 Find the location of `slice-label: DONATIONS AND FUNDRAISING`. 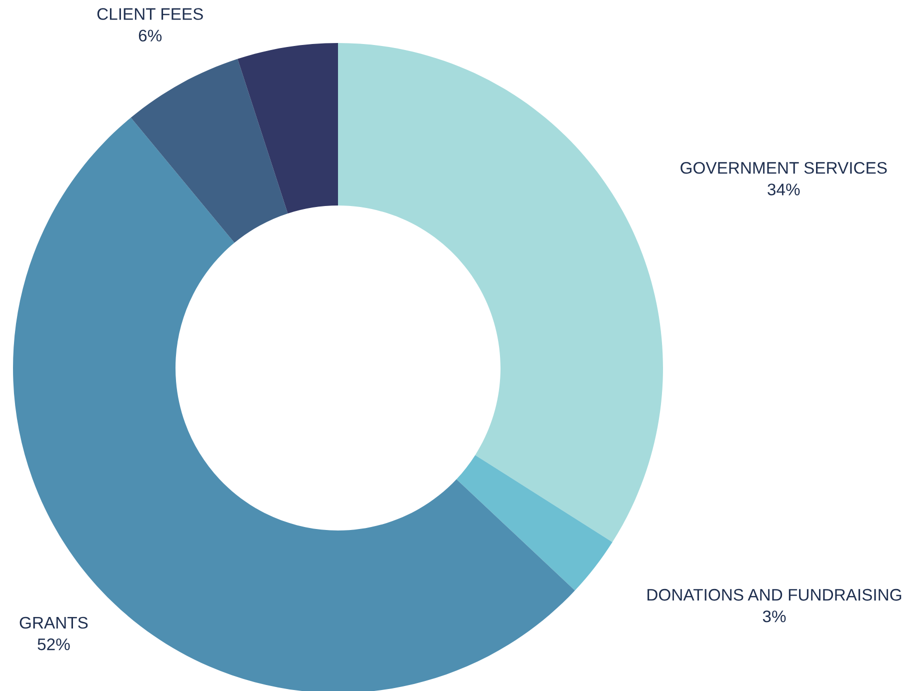

slice-label: DONATIONS AND FUNDRAISING is located at coordinates (775, 594).